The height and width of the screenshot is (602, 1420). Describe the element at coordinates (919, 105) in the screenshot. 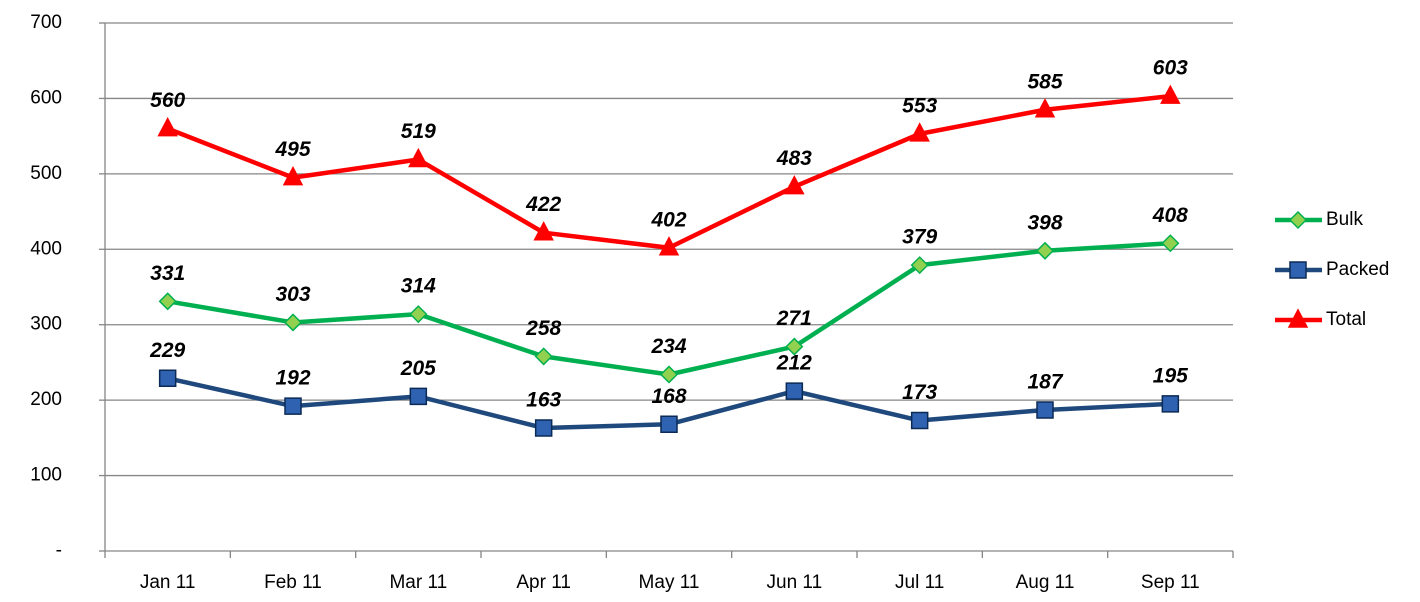

I see `data-label: 553` at that location.